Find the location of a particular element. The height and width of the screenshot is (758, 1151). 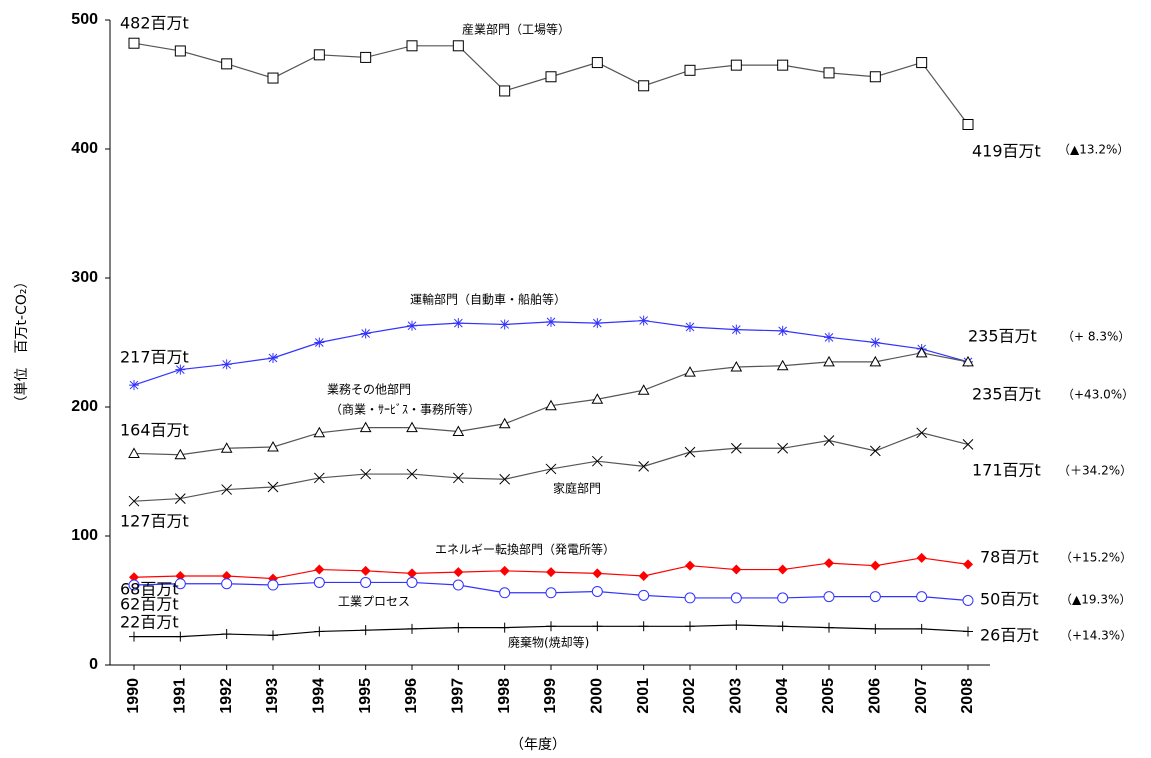

y-axis-label: （単位 百万t-CO₂） is located at coordinates (22, 342).